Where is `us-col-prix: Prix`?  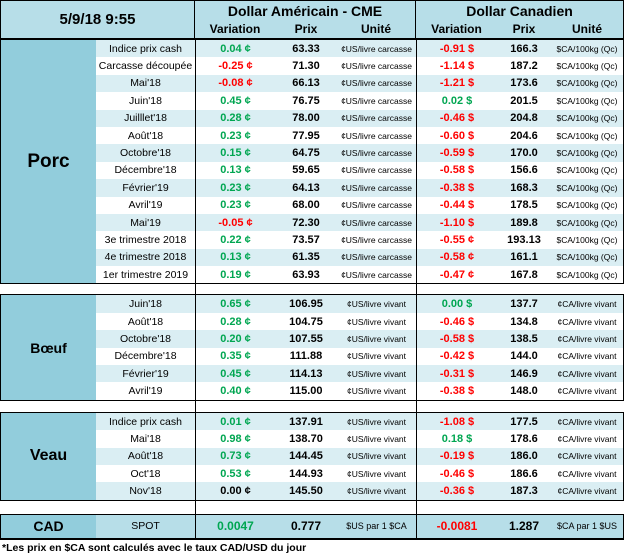
us-col-prix: Prix is located at coordinates (306, 29).